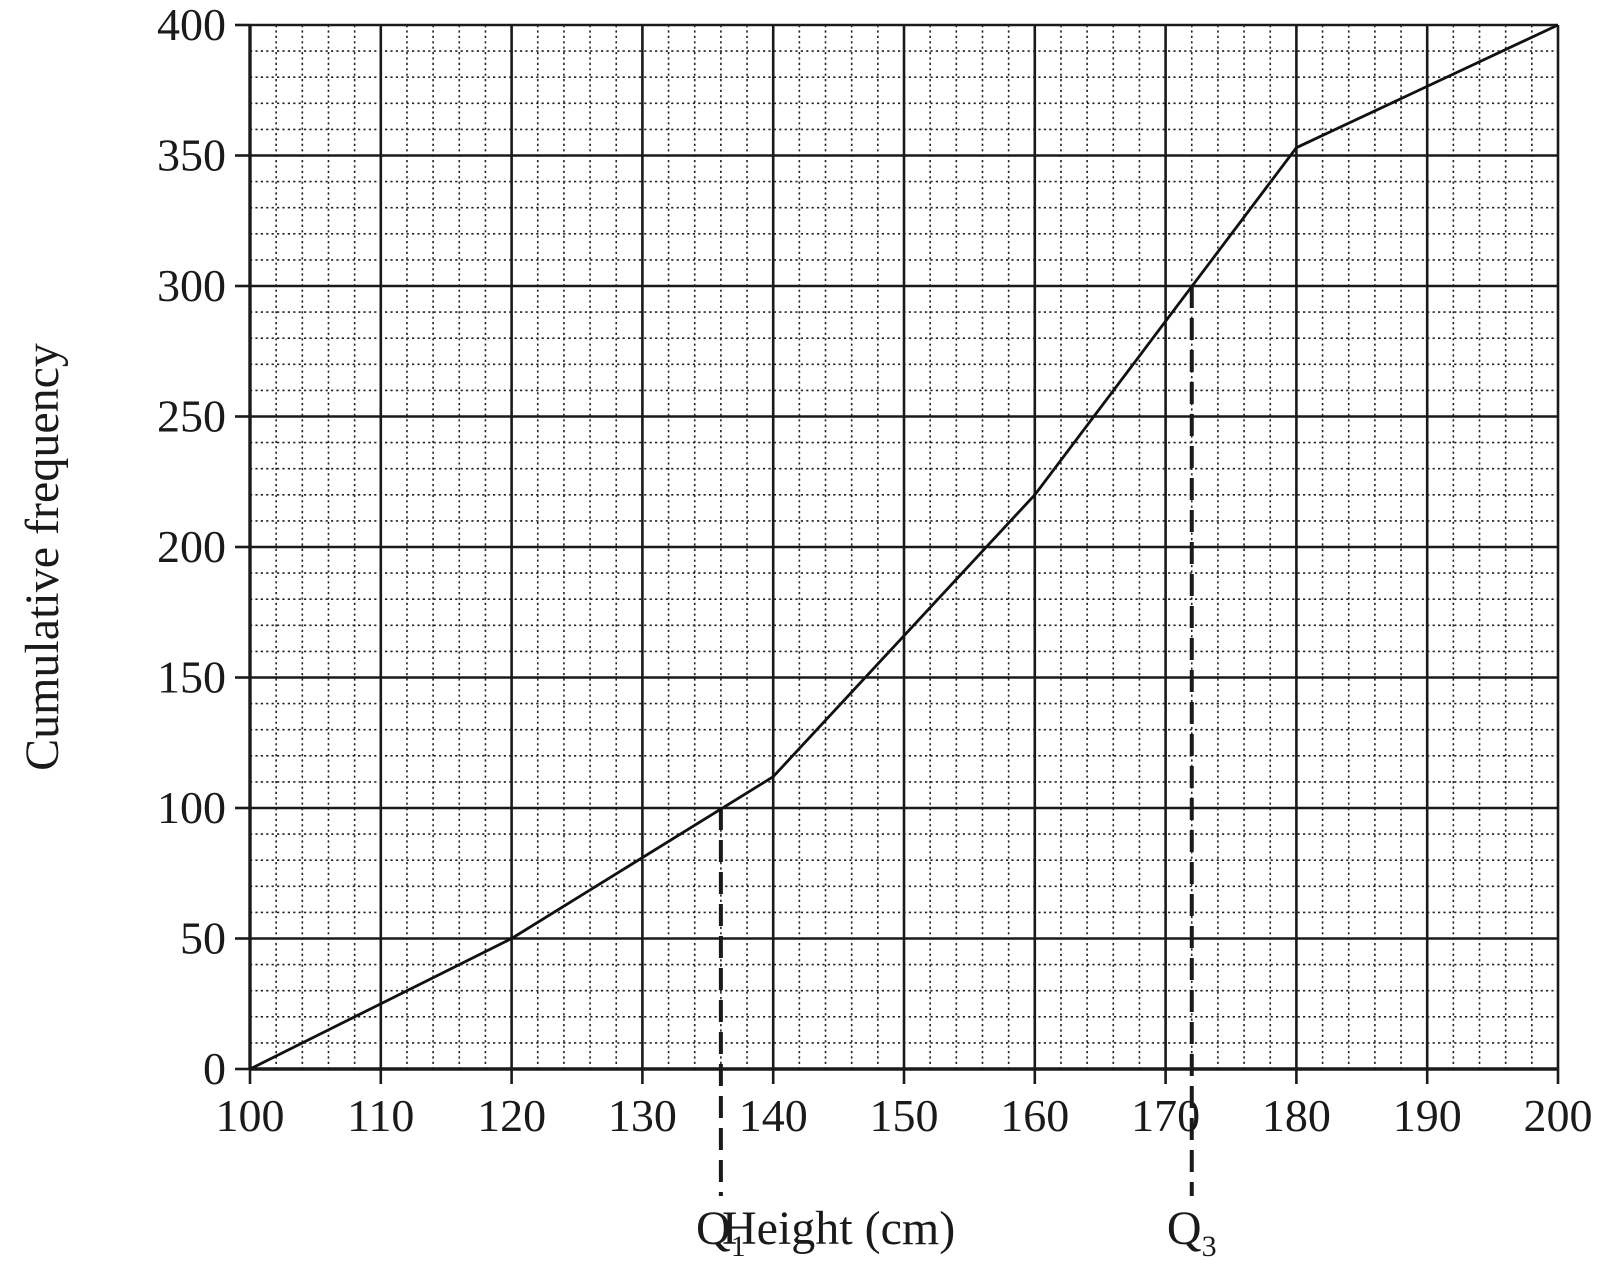 Image resolution: width=1607 pixels, height=1265 pixels. What do you see at coordinates (191, 807) in the screenshot?
I see `y-tick-label: 100` at bounding box center [191, 807].